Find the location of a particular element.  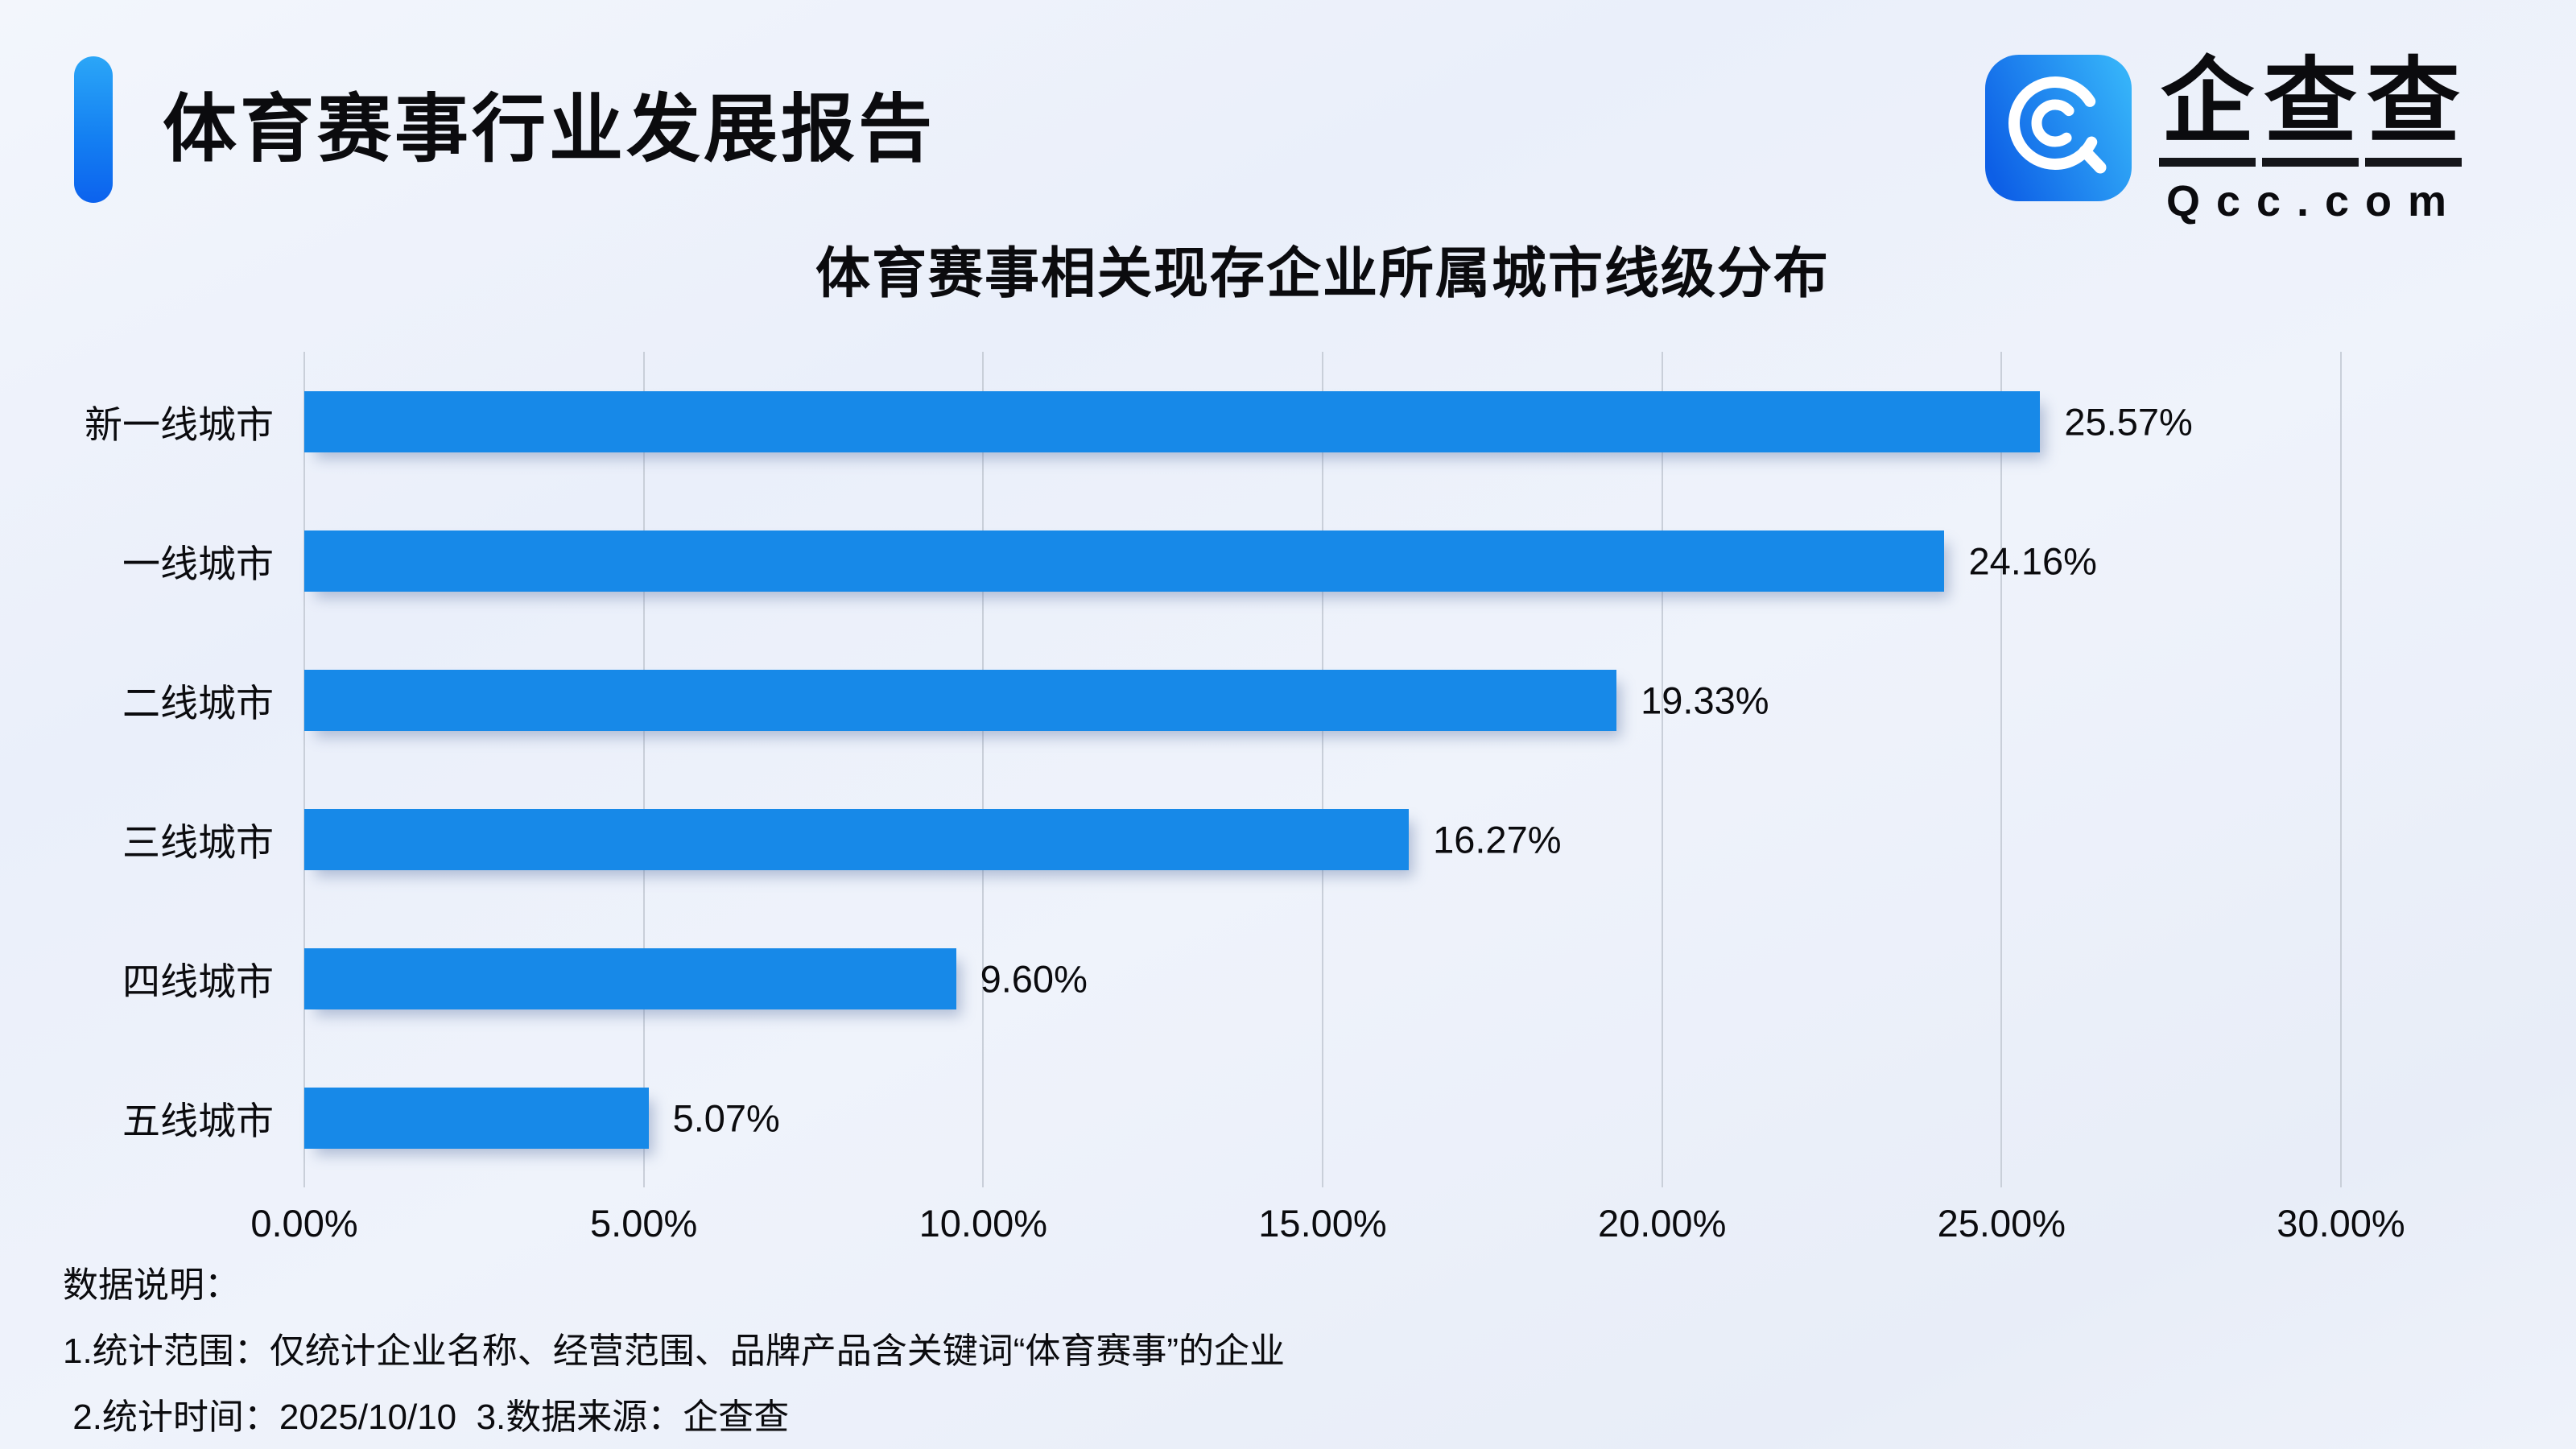

notes-line-time-source: 2.统计时间：2025/10/10 3.数据来源：企查查 is located at coordinates (426, 1417).